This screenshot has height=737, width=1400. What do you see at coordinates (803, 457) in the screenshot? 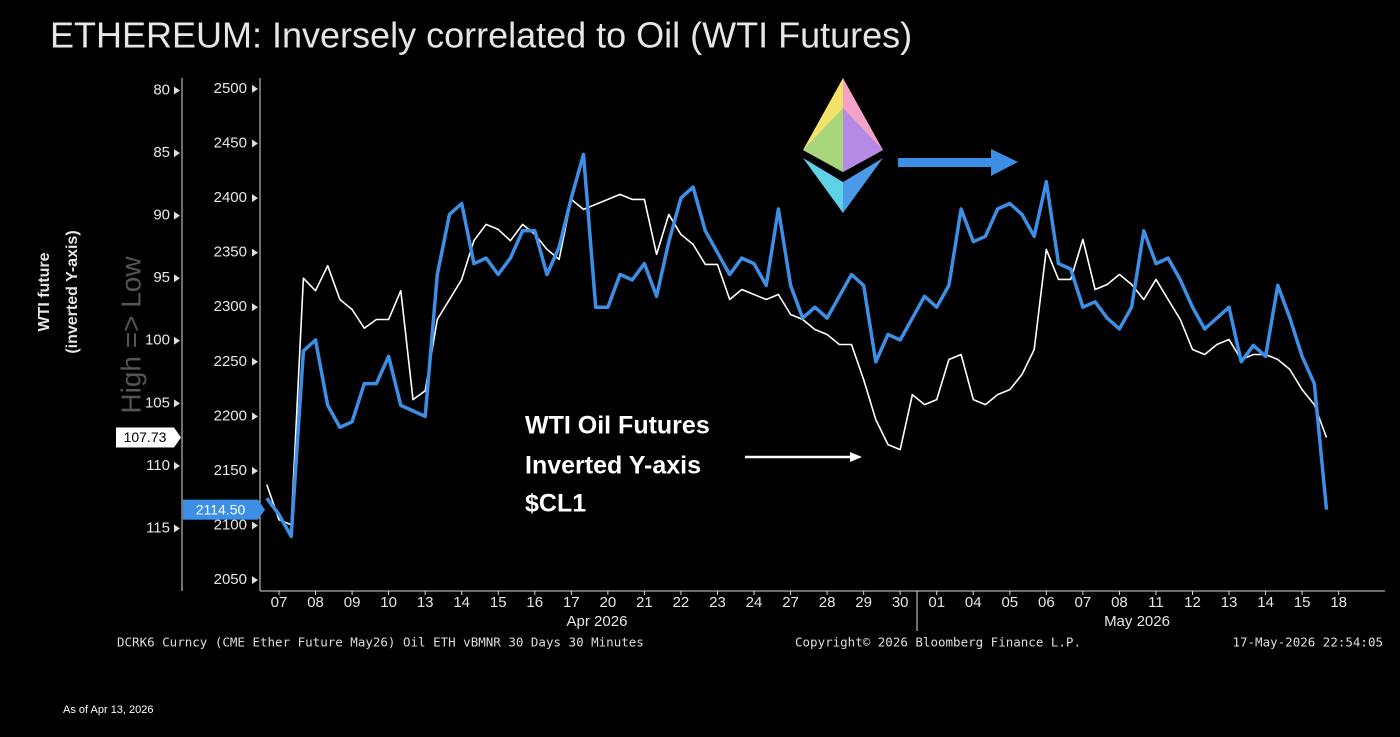
I see `annotation-arrow` at bounding box center [803, 457].